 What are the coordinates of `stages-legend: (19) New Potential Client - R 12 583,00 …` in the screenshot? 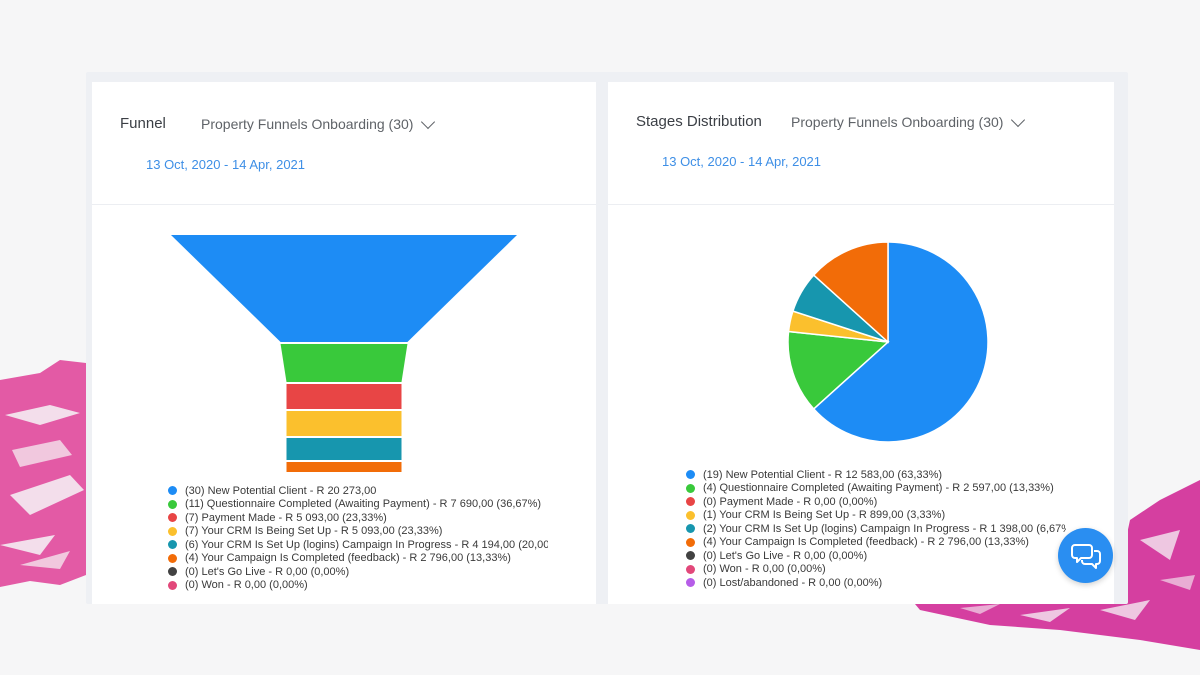 It's located at (876, 529).